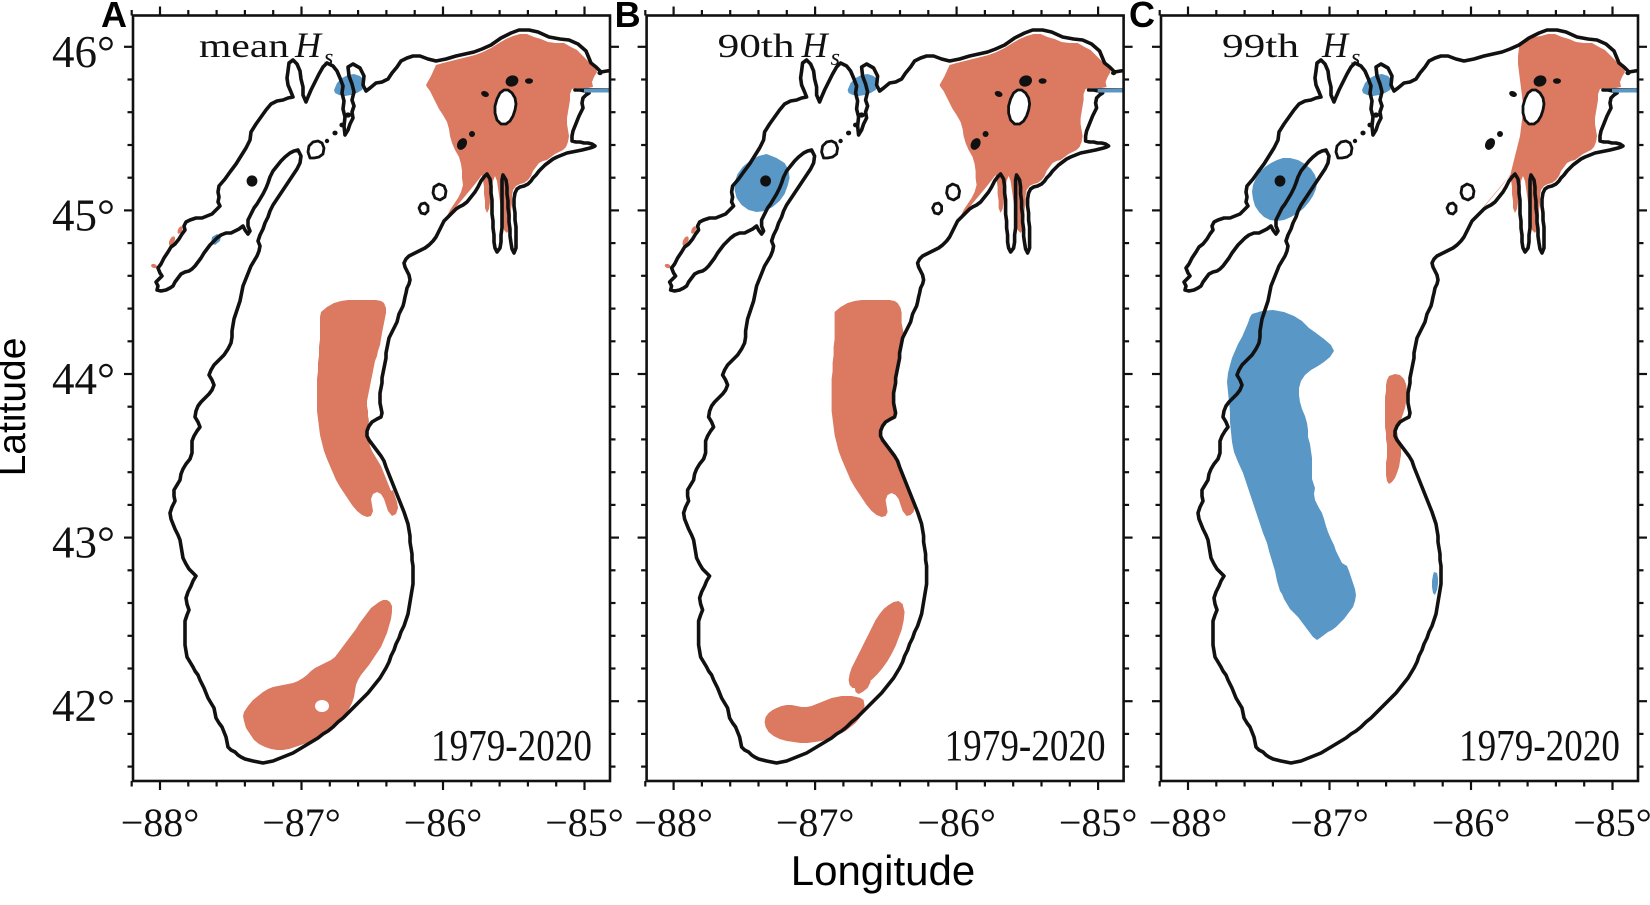 This screenshot has height=905, width=1650. I want to click on svg-text: Longitude, so click(883, 870).